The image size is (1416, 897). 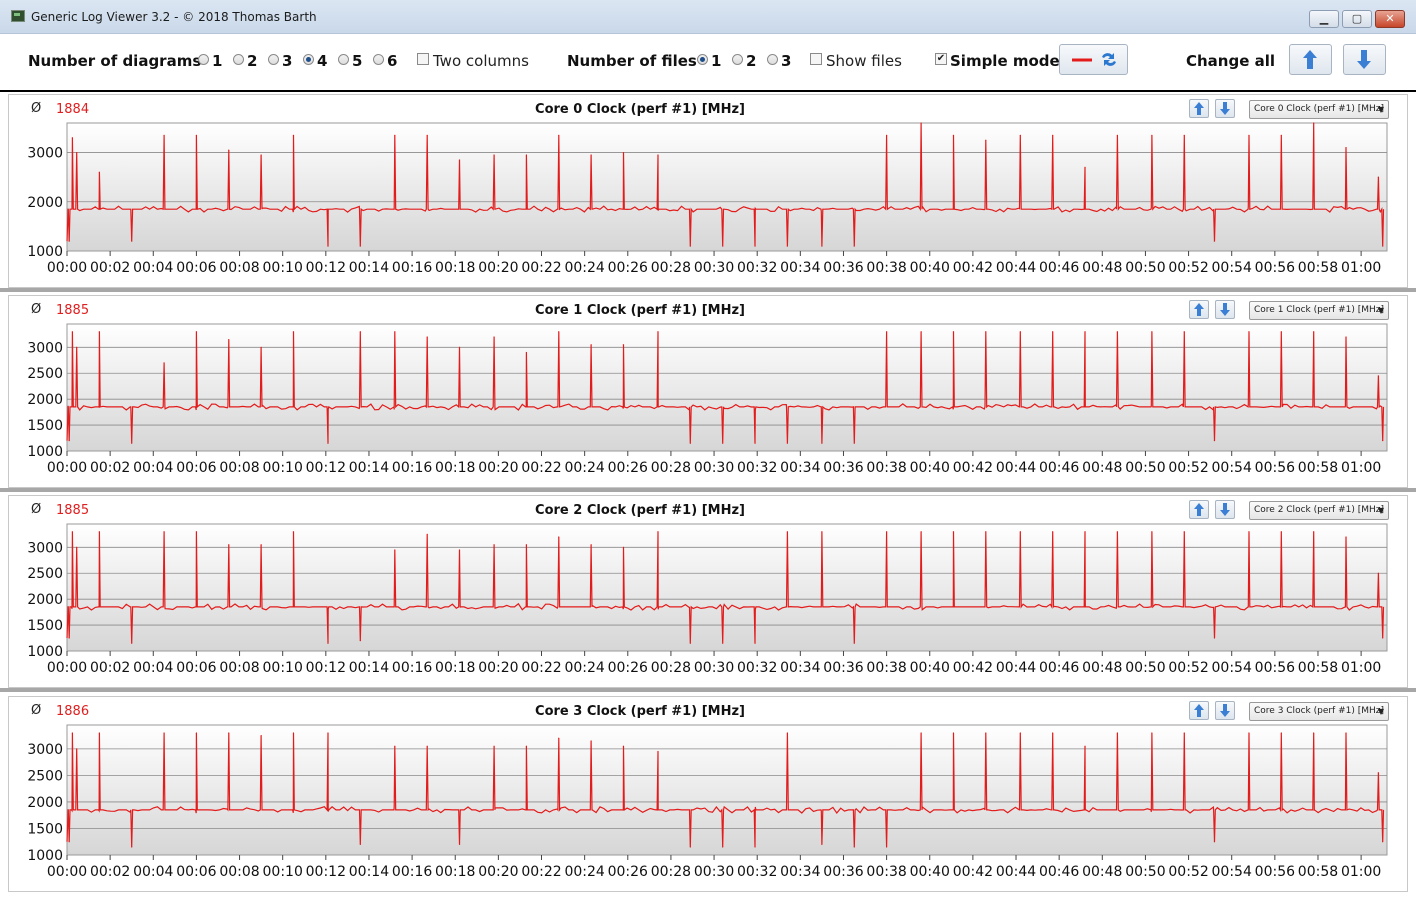 What do you see at coordinates (930, 668) in the screenshot?
I see `x-tick-label: 00:40` at bounding box center [930, 668].